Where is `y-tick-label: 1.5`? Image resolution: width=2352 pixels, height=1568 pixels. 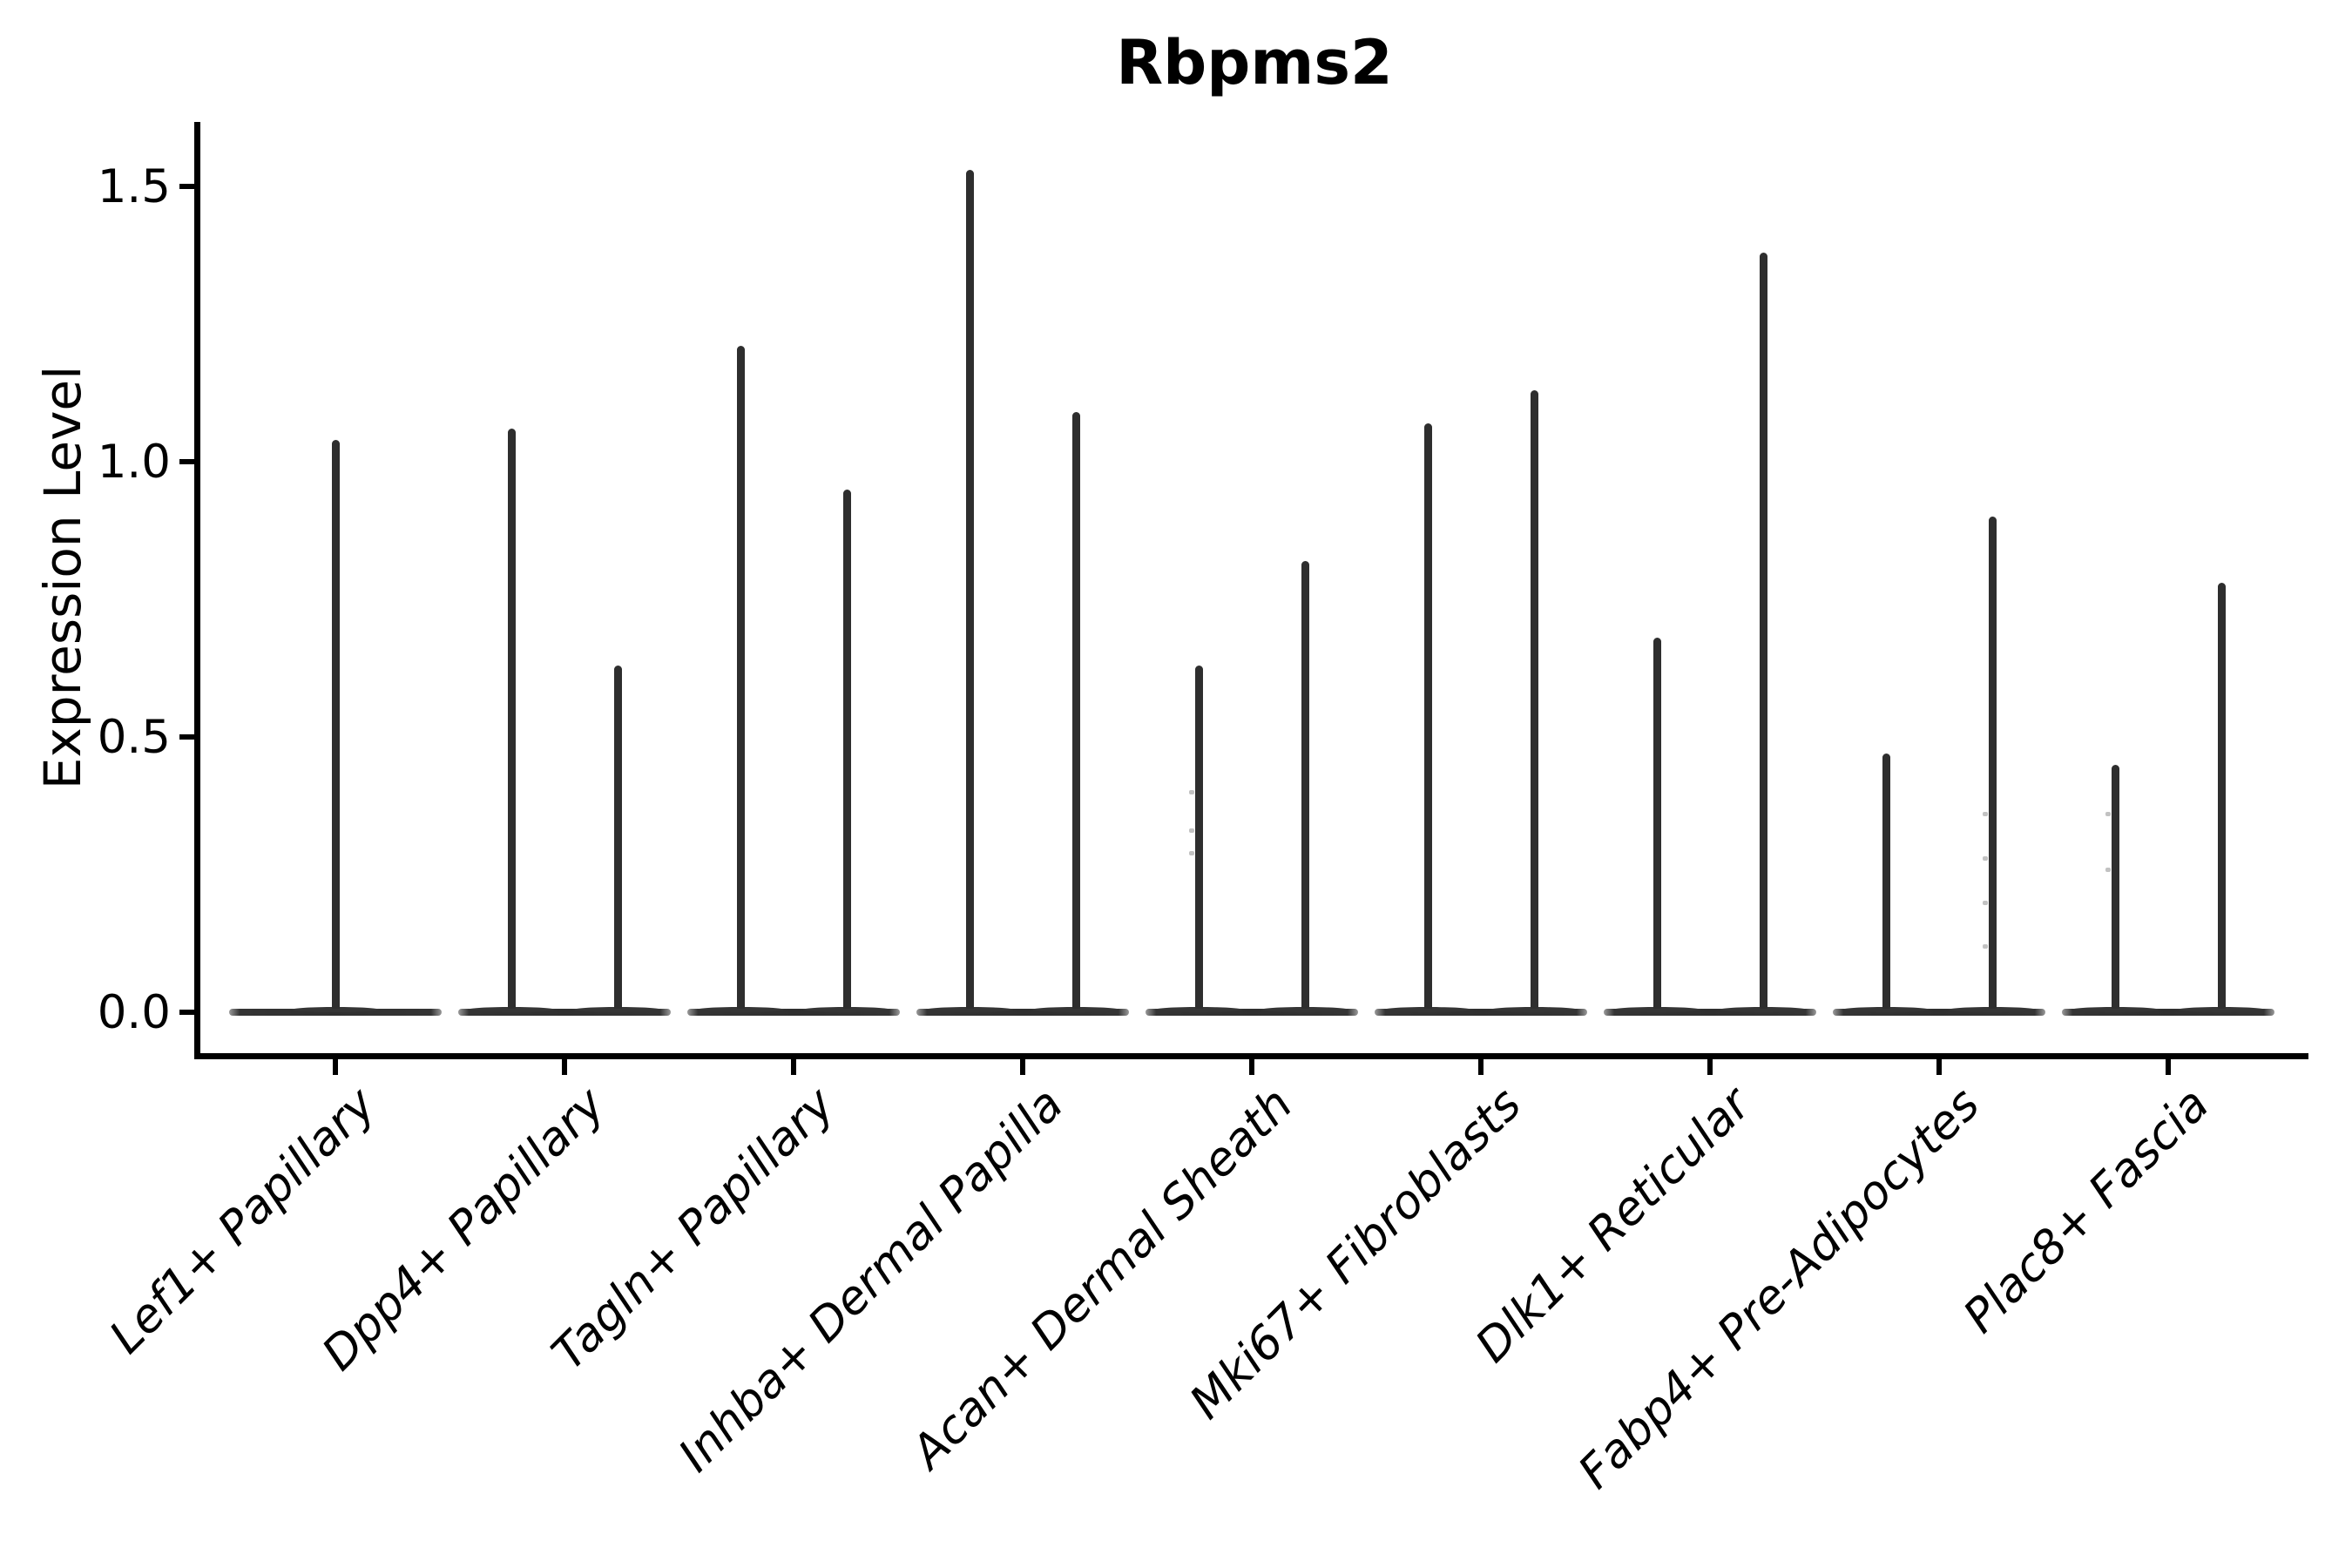 y-tick-label: 1.5 is located at coordinates (134, 186).